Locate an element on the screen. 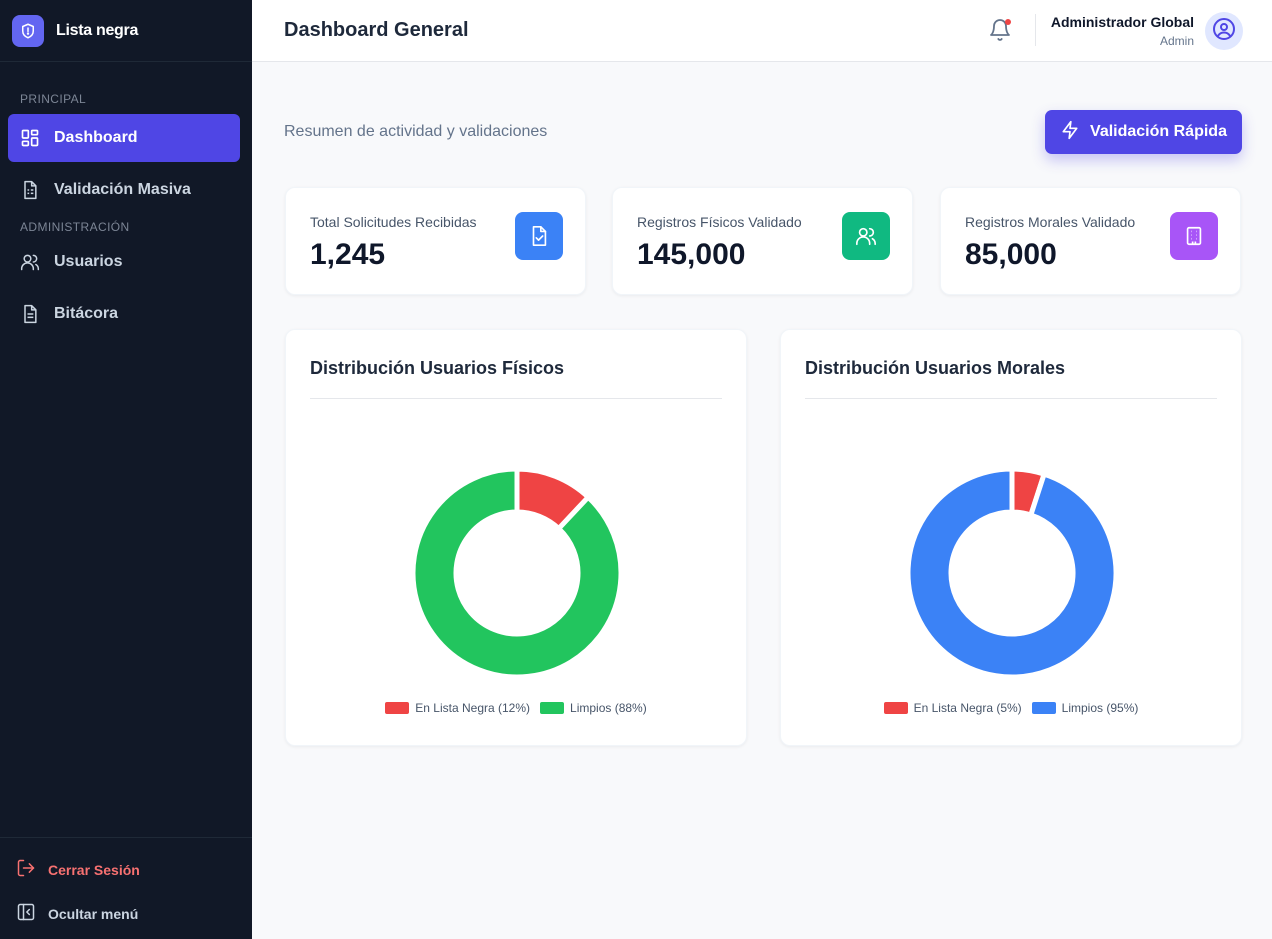 The image size is (1272, 939). file-check-icon is located at coordinates (539, 236).